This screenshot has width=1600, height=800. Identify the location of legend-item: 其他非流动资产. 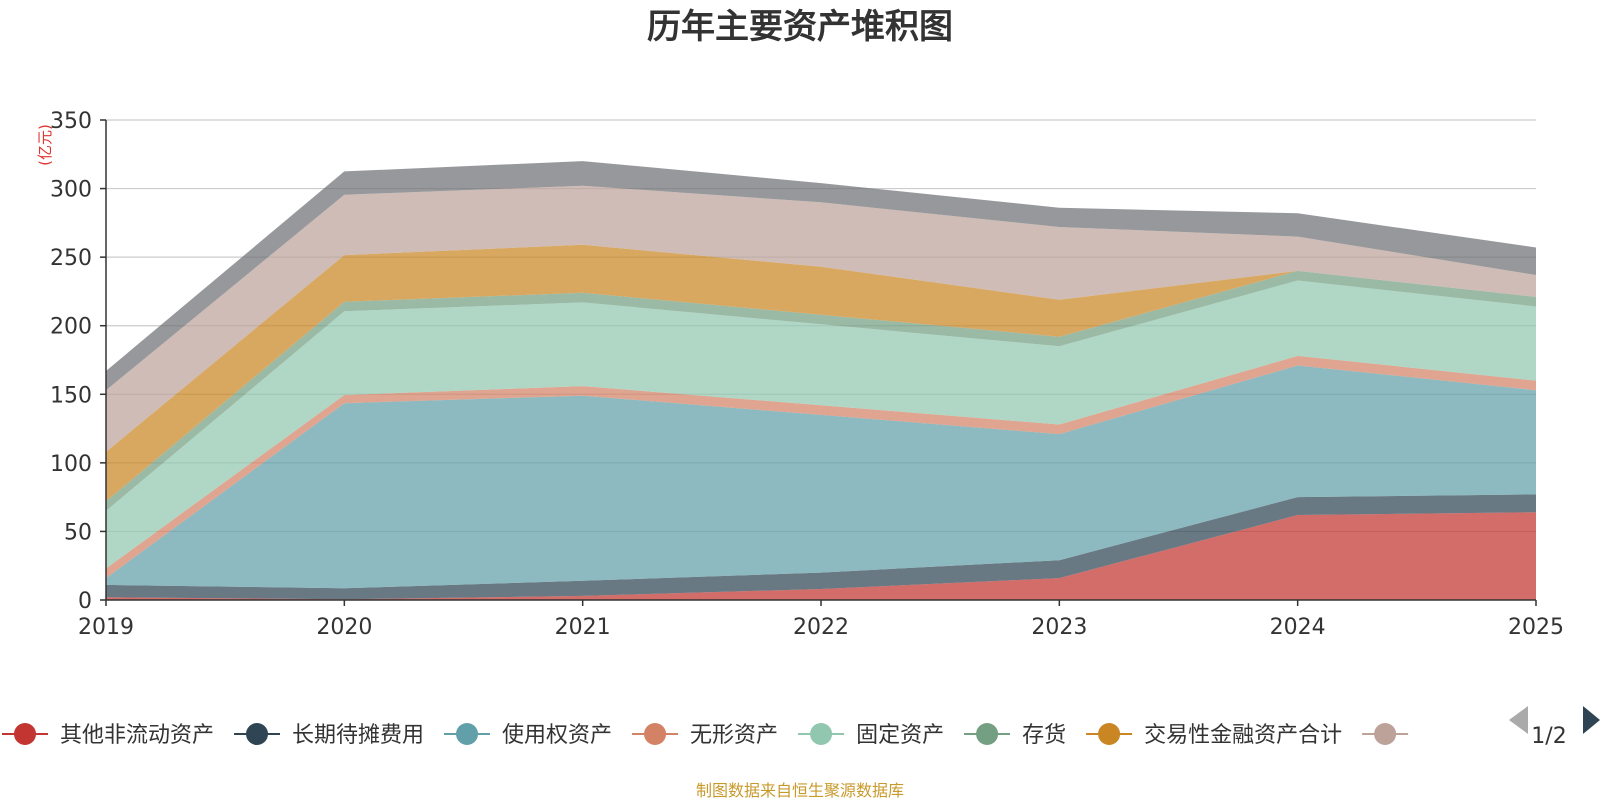
(108, 735).